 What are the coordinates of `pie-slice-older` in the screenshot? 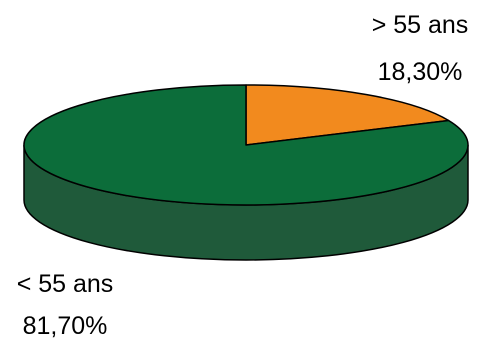 It's located at (347, 115).